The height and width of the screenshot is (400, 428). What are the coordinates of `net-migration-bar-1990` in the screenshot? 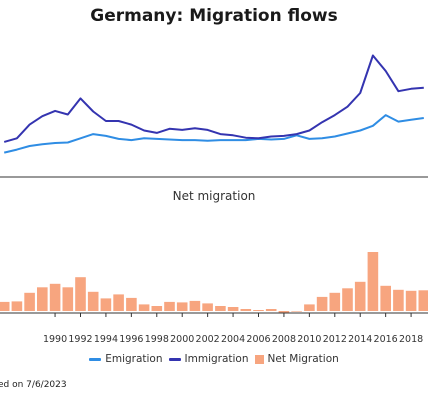 It's located at (55, 297).